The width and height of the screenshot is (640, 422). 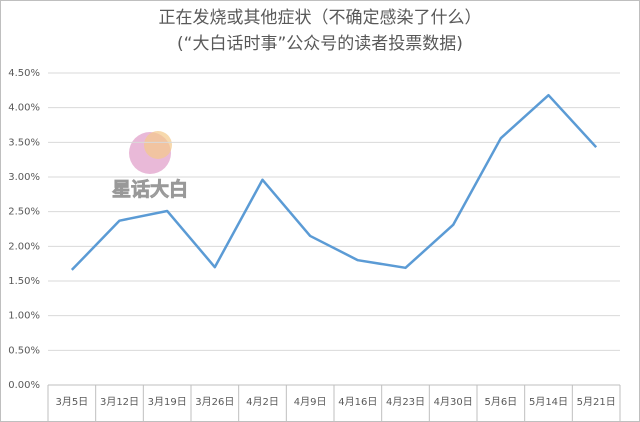 What do you see at coordinates (548, 402) in the screenshot?
I see `x-tick-label: 5月14日` at bounding box center [548, 402].